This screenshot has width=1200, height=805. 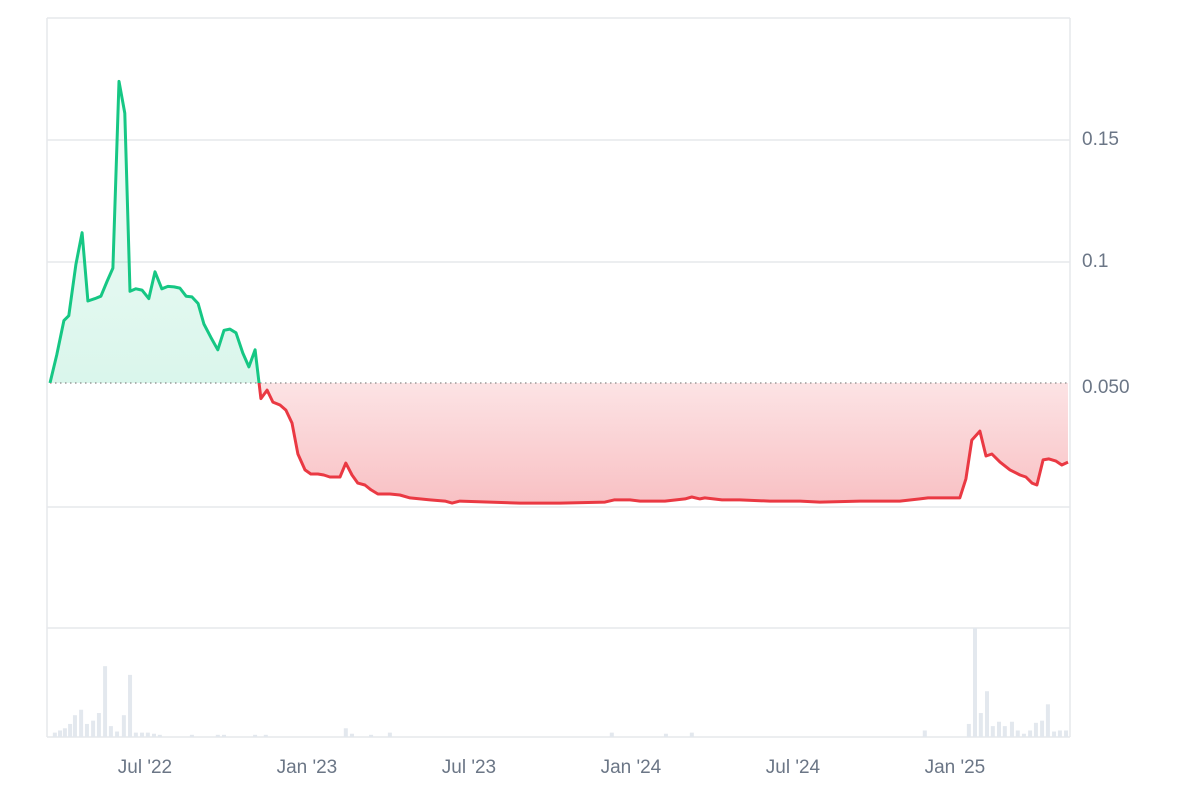 What do you see at coordinates (1100, 139) in the screenshot?
I see `y-tick-label: 0.15` at bounding box center [1100, 139].